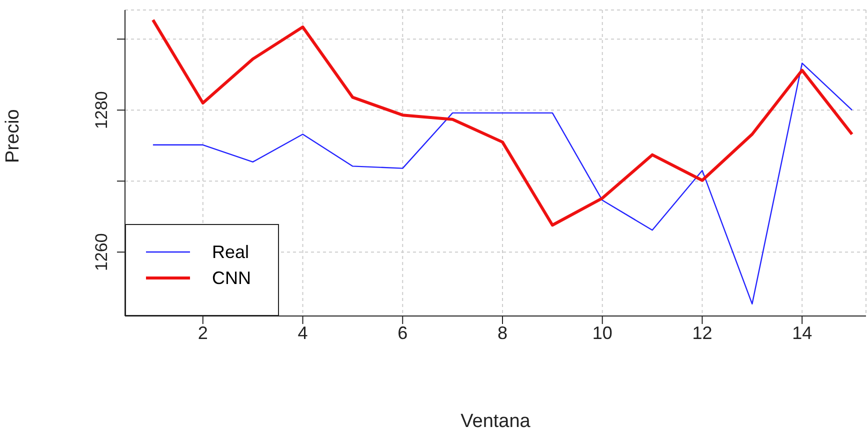 The height and width of the screenshot is (431, 868). I want to click on legend-label: Real, so click(231, 252).